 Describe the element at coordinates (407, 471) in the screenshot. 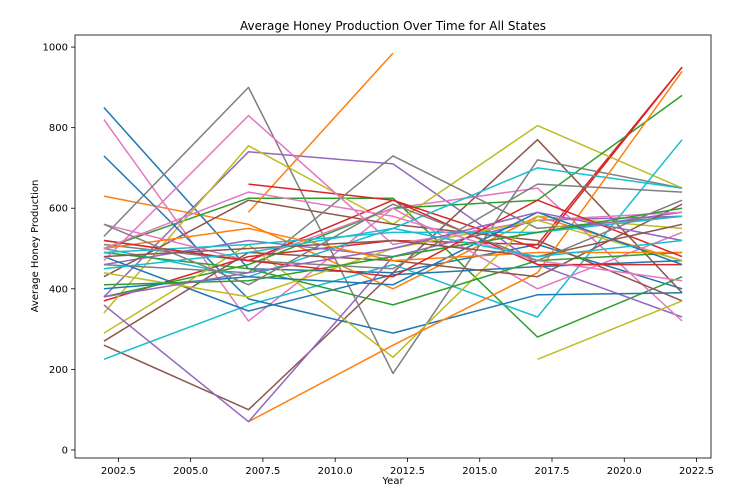

I see `x-tick-label: 2012.5` at that location.